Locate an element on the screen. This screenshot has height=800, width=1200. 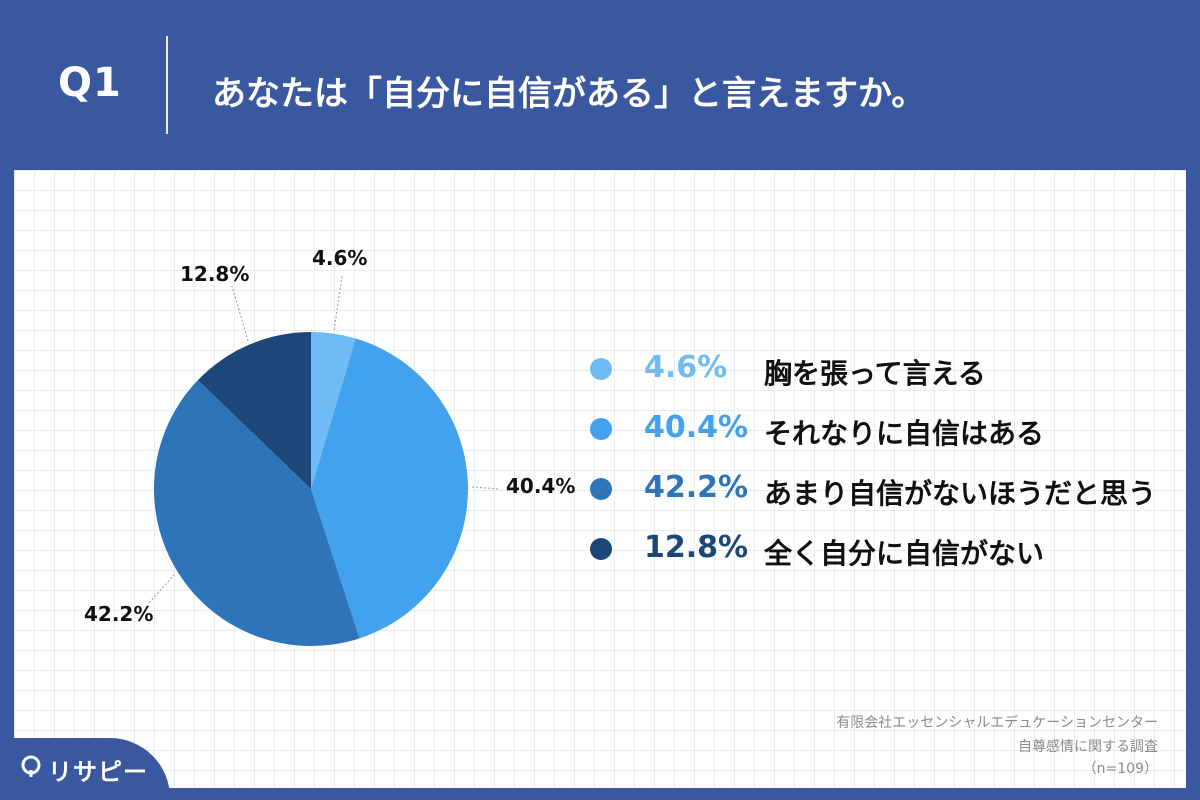
data-label-4: 12.8% is located at coordinates (215, 274).